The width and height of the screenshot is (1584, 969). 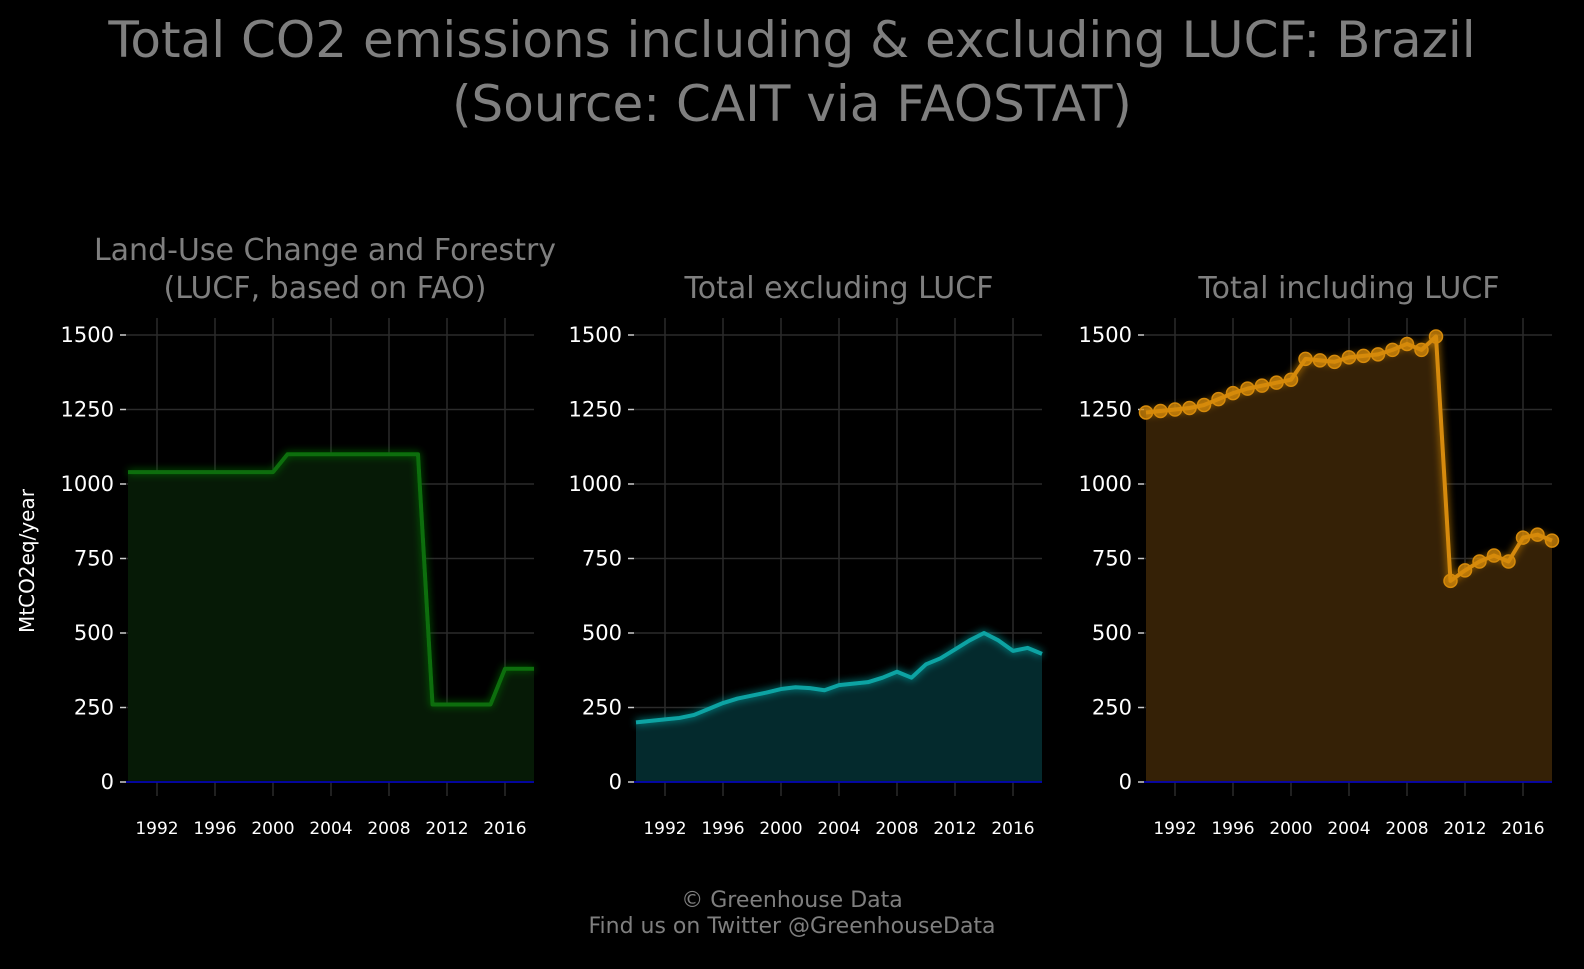 I want to click on panel-title: Land-Use Change and Forestry, so click(x=325, y=250).